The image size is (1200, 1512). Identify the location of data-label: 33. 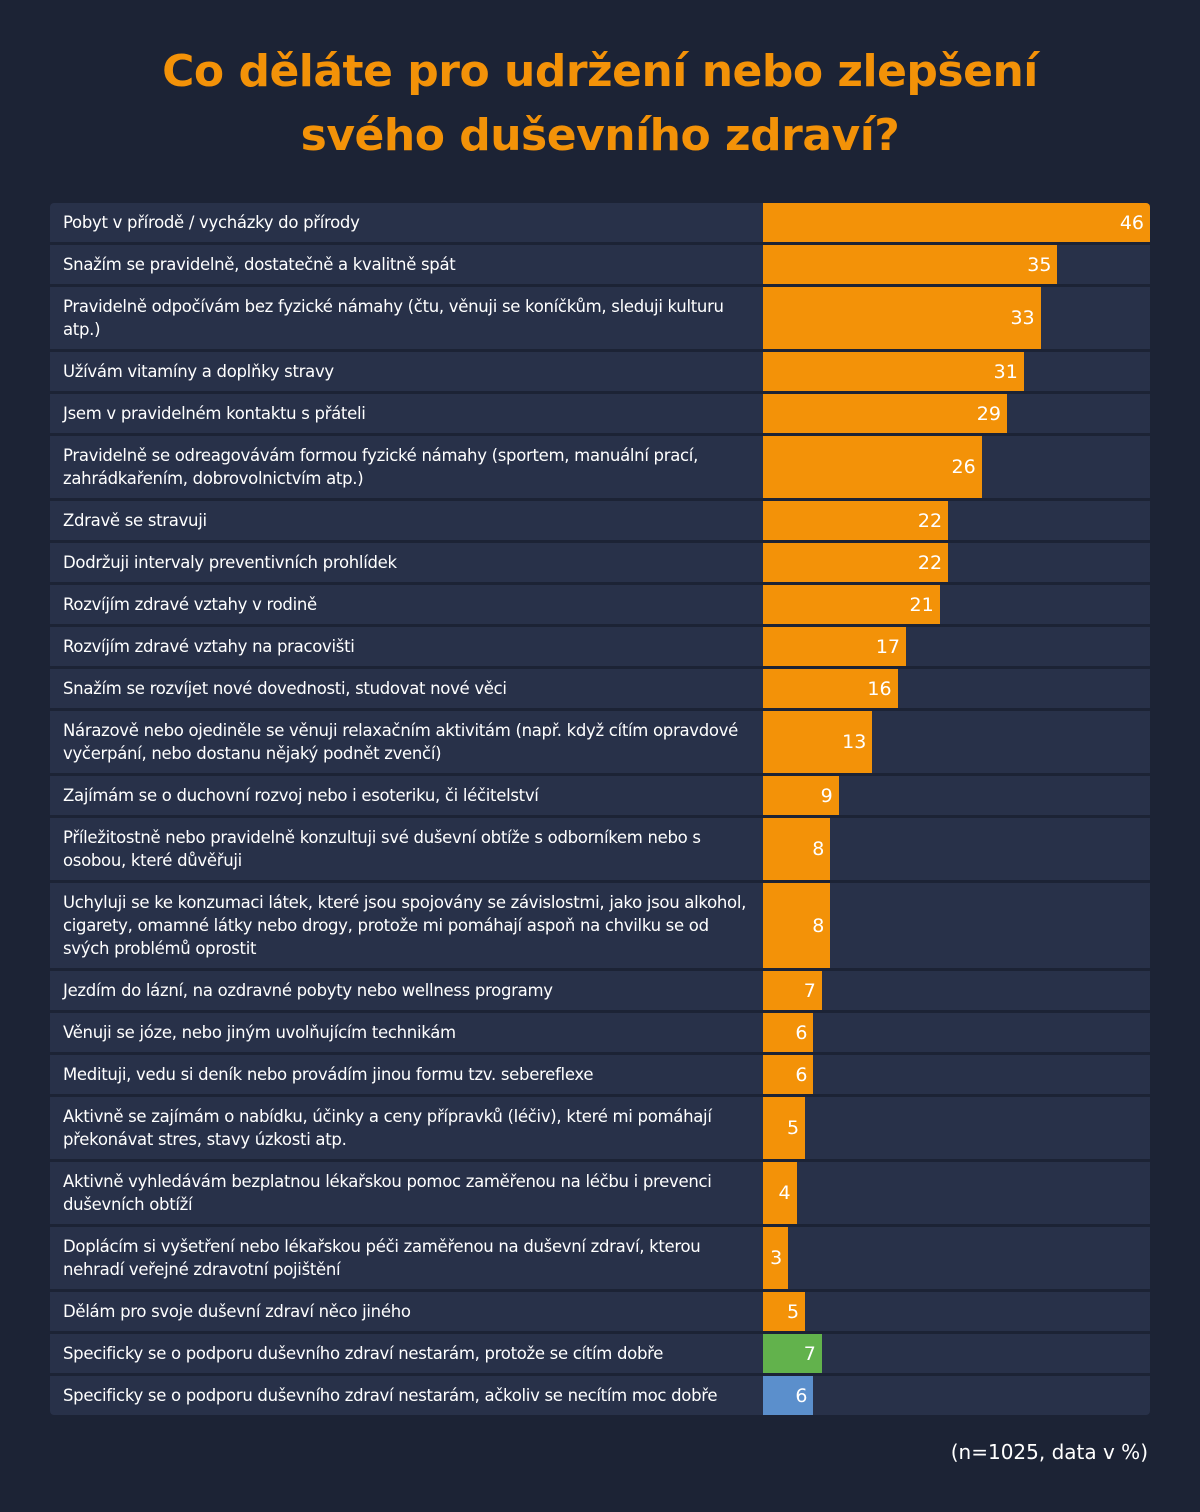
(1022, 318).